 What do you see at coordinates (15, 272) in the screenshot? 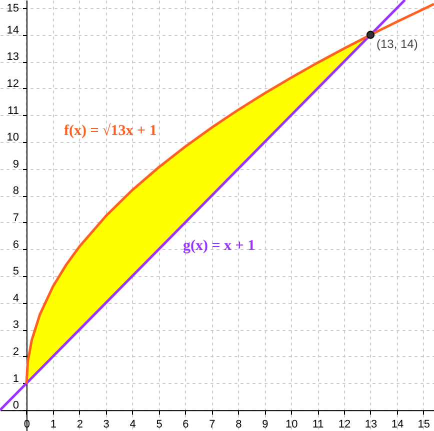
I see `y-tick-label: 5` at bounding box center [15, 272].